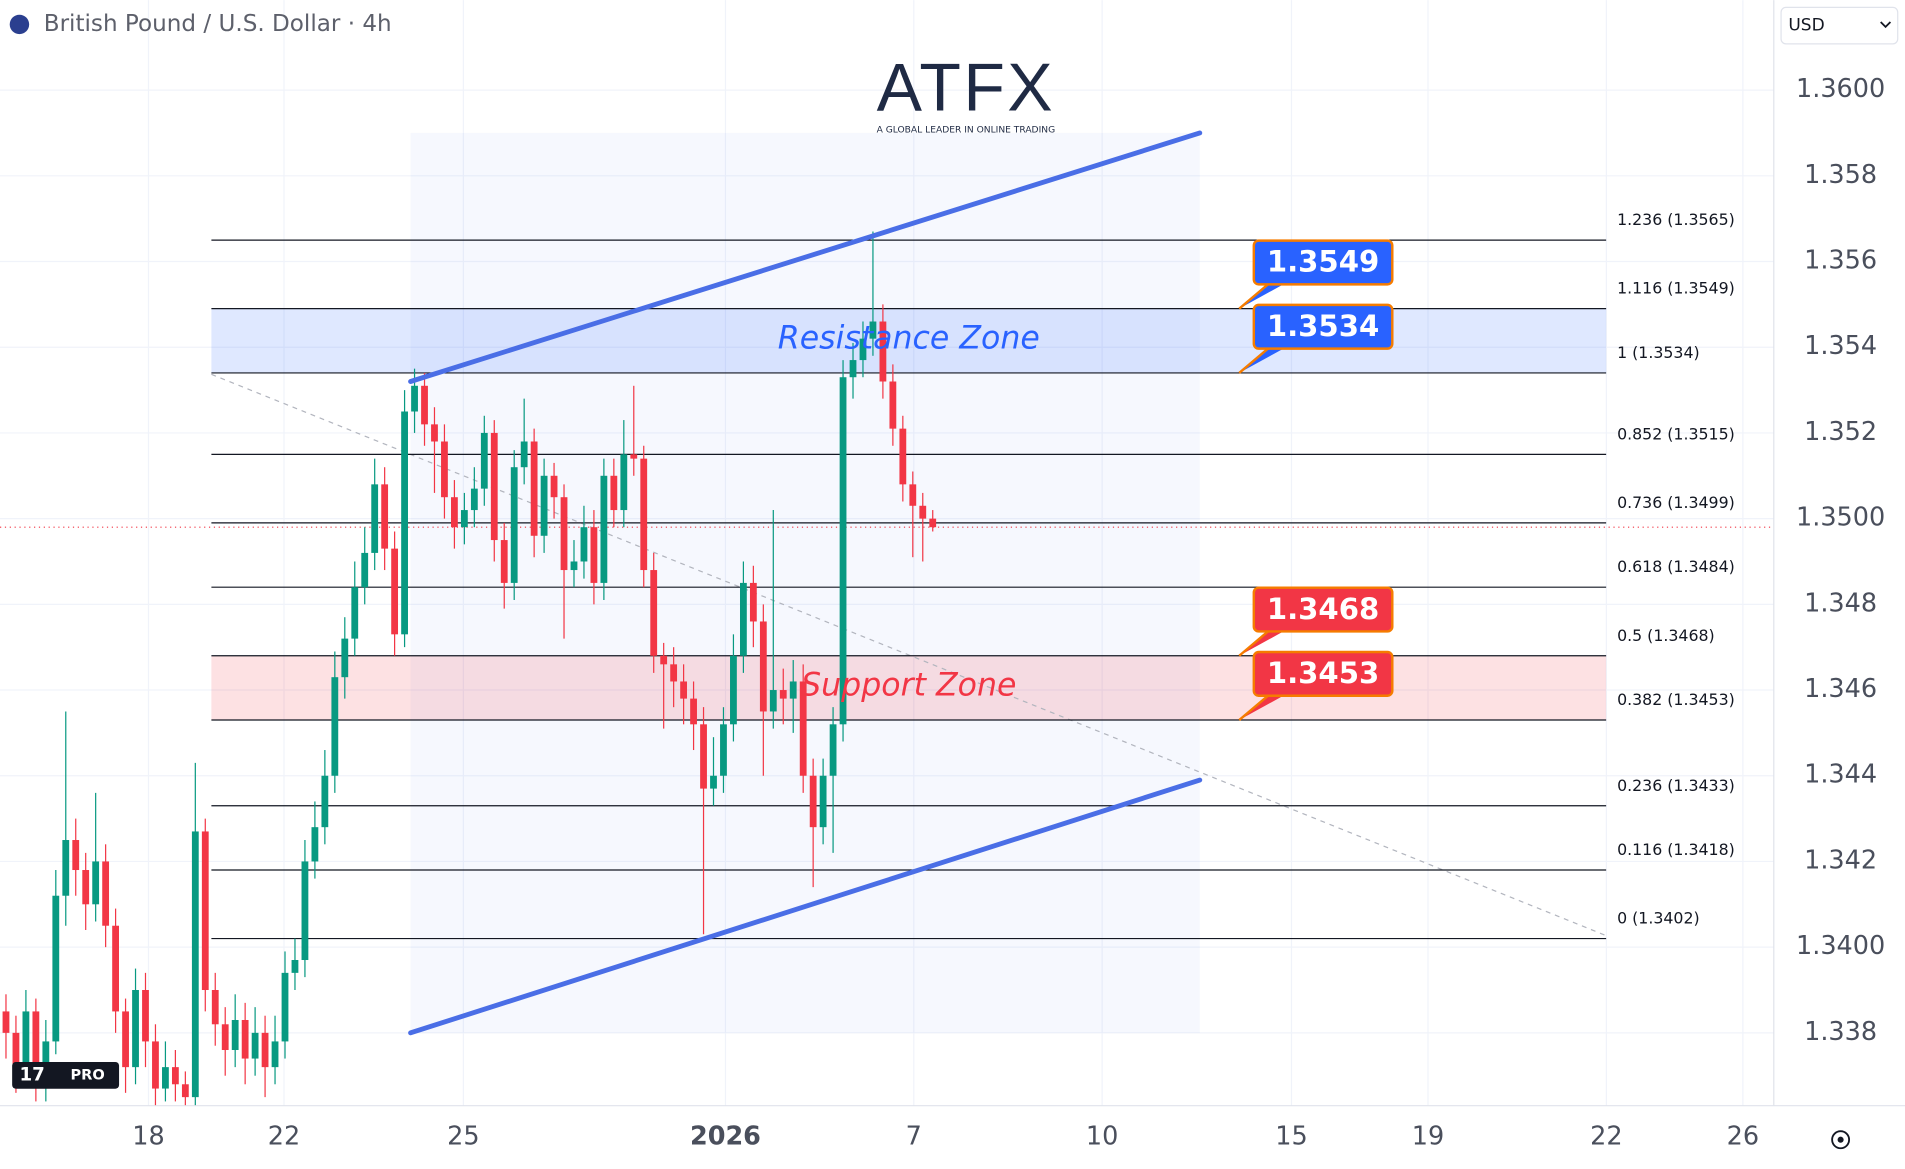 Image resolution: width=1905 pixels, height=1169 pixels. I want to click on zone-label: Resistance Zone, so click(909, 339).